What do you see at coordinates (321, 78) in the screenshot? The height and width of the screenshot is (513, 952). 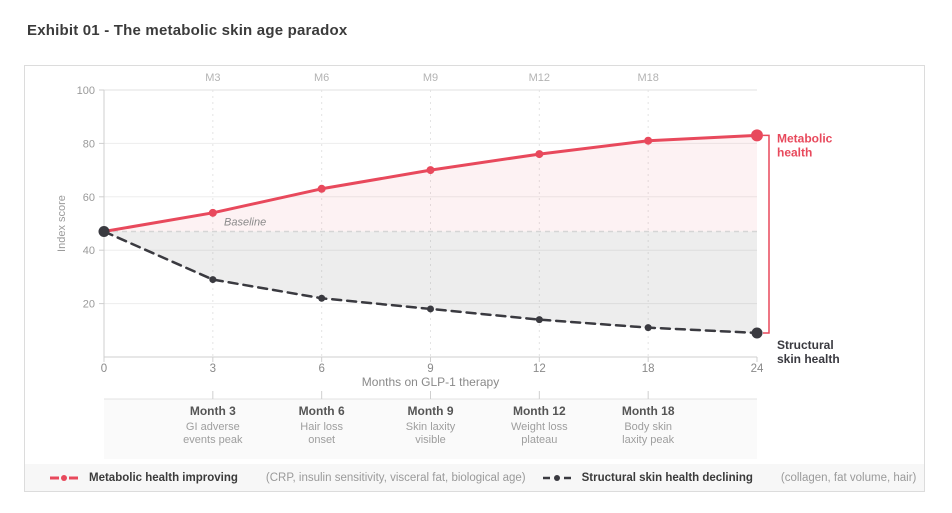 I see `top-axis-label: M6` at bounding box center [321, 78].